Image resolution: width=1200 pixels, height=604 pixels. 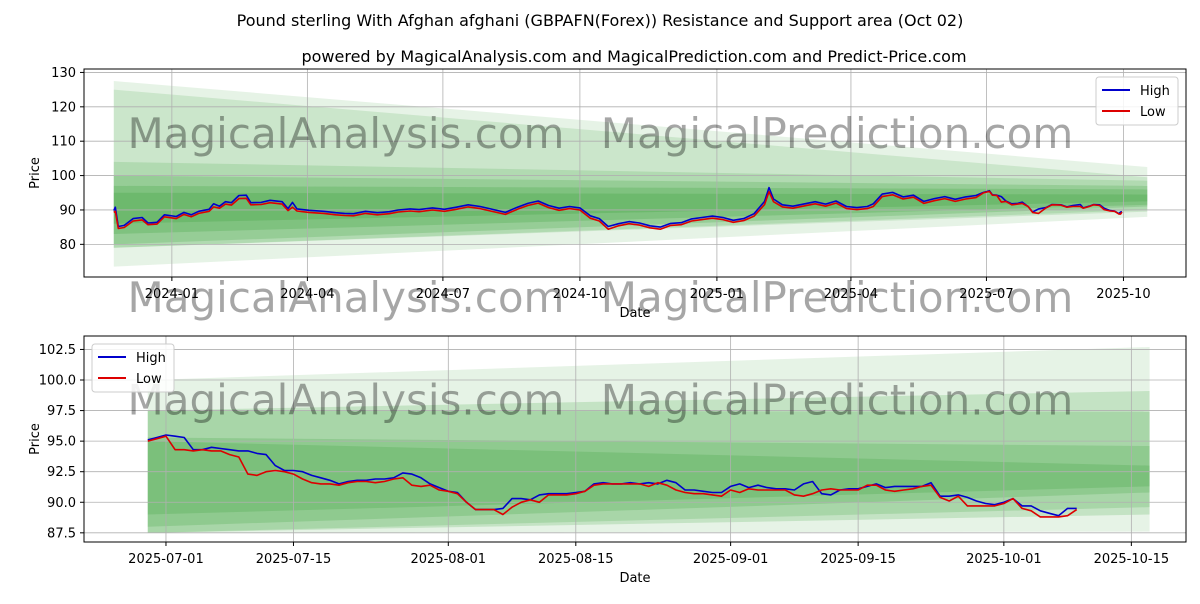 I want to click on x-tick-label: 2025-07-01, so click(x=166, y=559).